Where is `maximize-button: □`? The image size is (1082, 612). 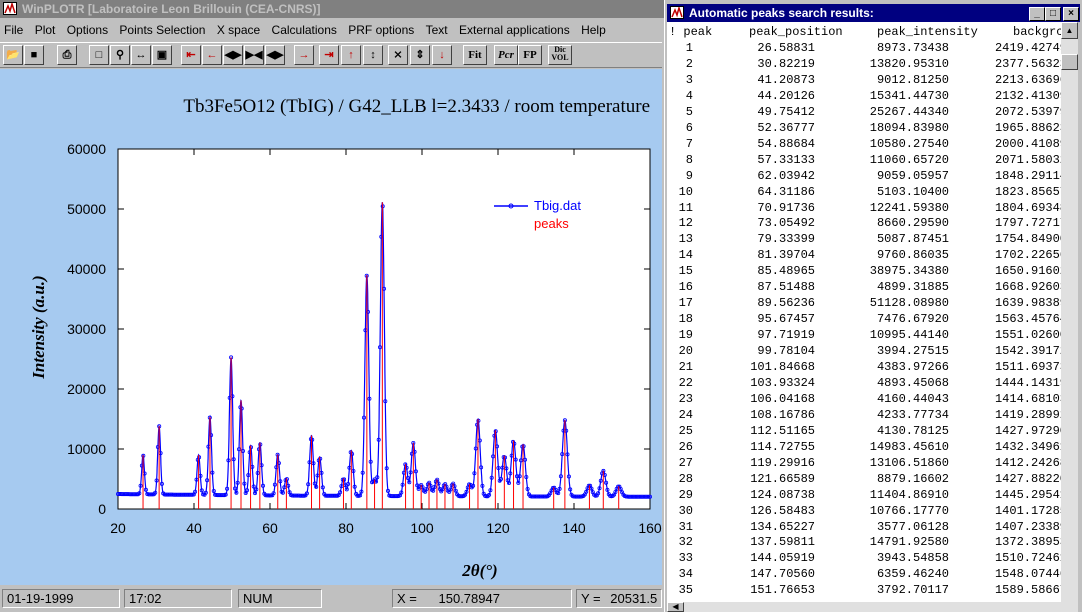
maximize-button: □ is located at coordinates (1053, 14).